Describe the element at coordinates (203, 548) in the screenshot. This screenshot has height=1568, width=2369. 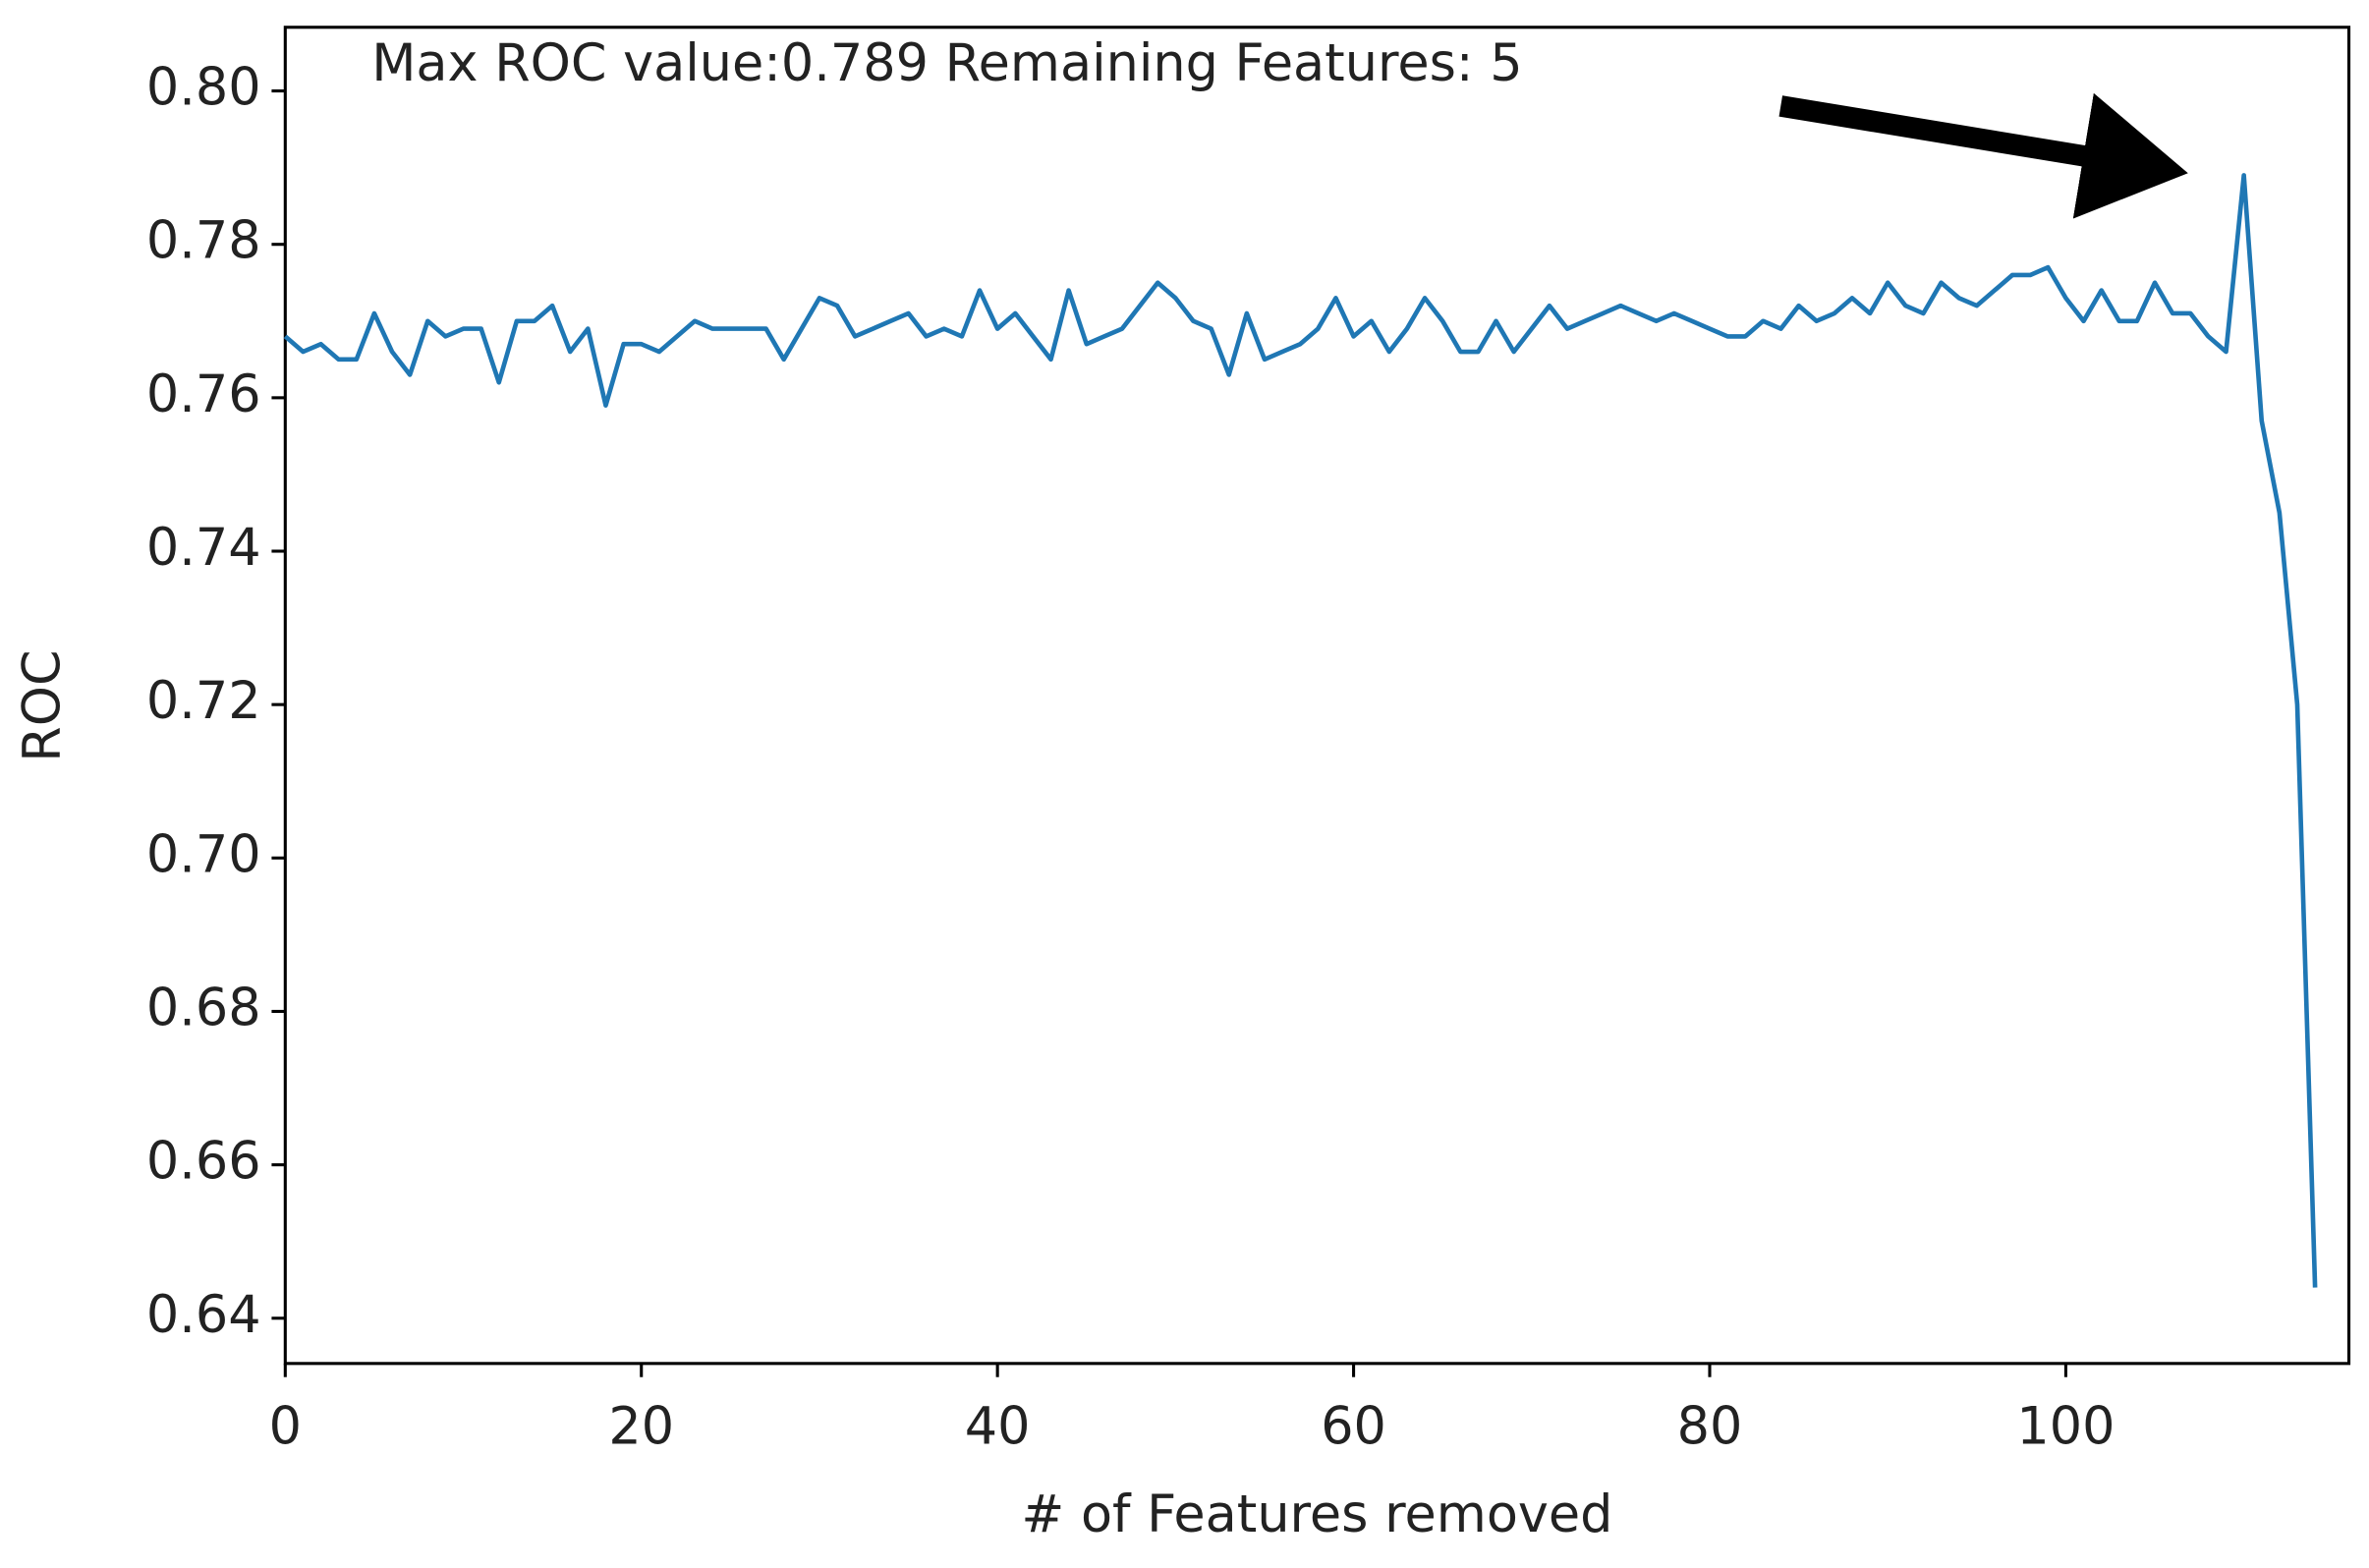
I see `y-tick-label: 0.74` at that location.